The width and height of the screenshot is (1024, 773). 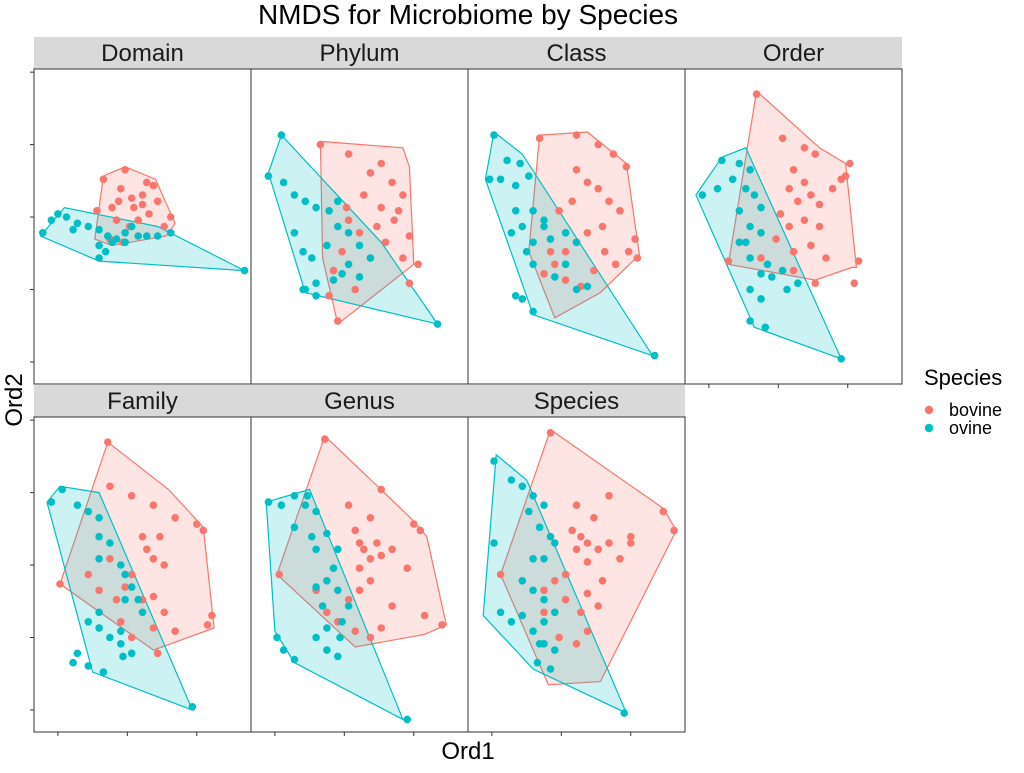 I want to click on facet-panel-domain: Domain, so click(x=141, y=211).